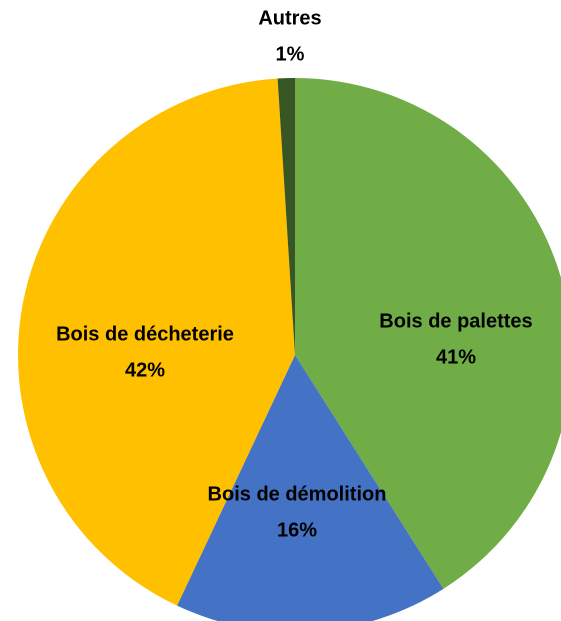  I want to click on pie-slice, so click(286, 216).